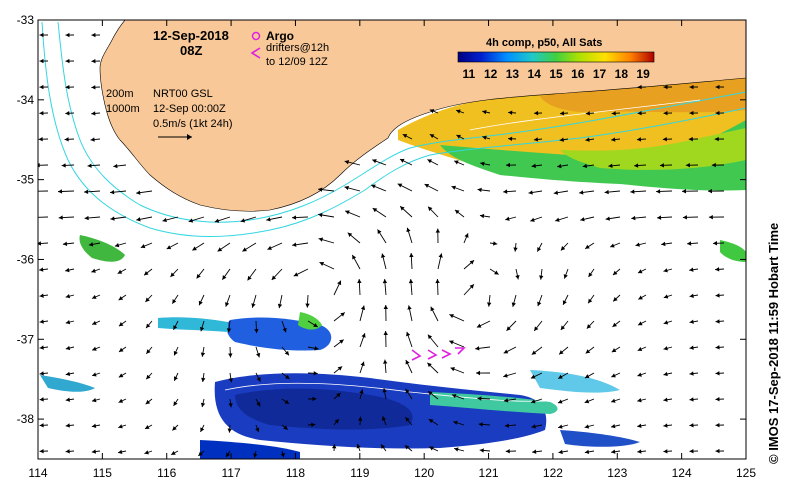 The height and width of the screenshot is (492, 790). I want to click on colorbar, so click(556, 57).